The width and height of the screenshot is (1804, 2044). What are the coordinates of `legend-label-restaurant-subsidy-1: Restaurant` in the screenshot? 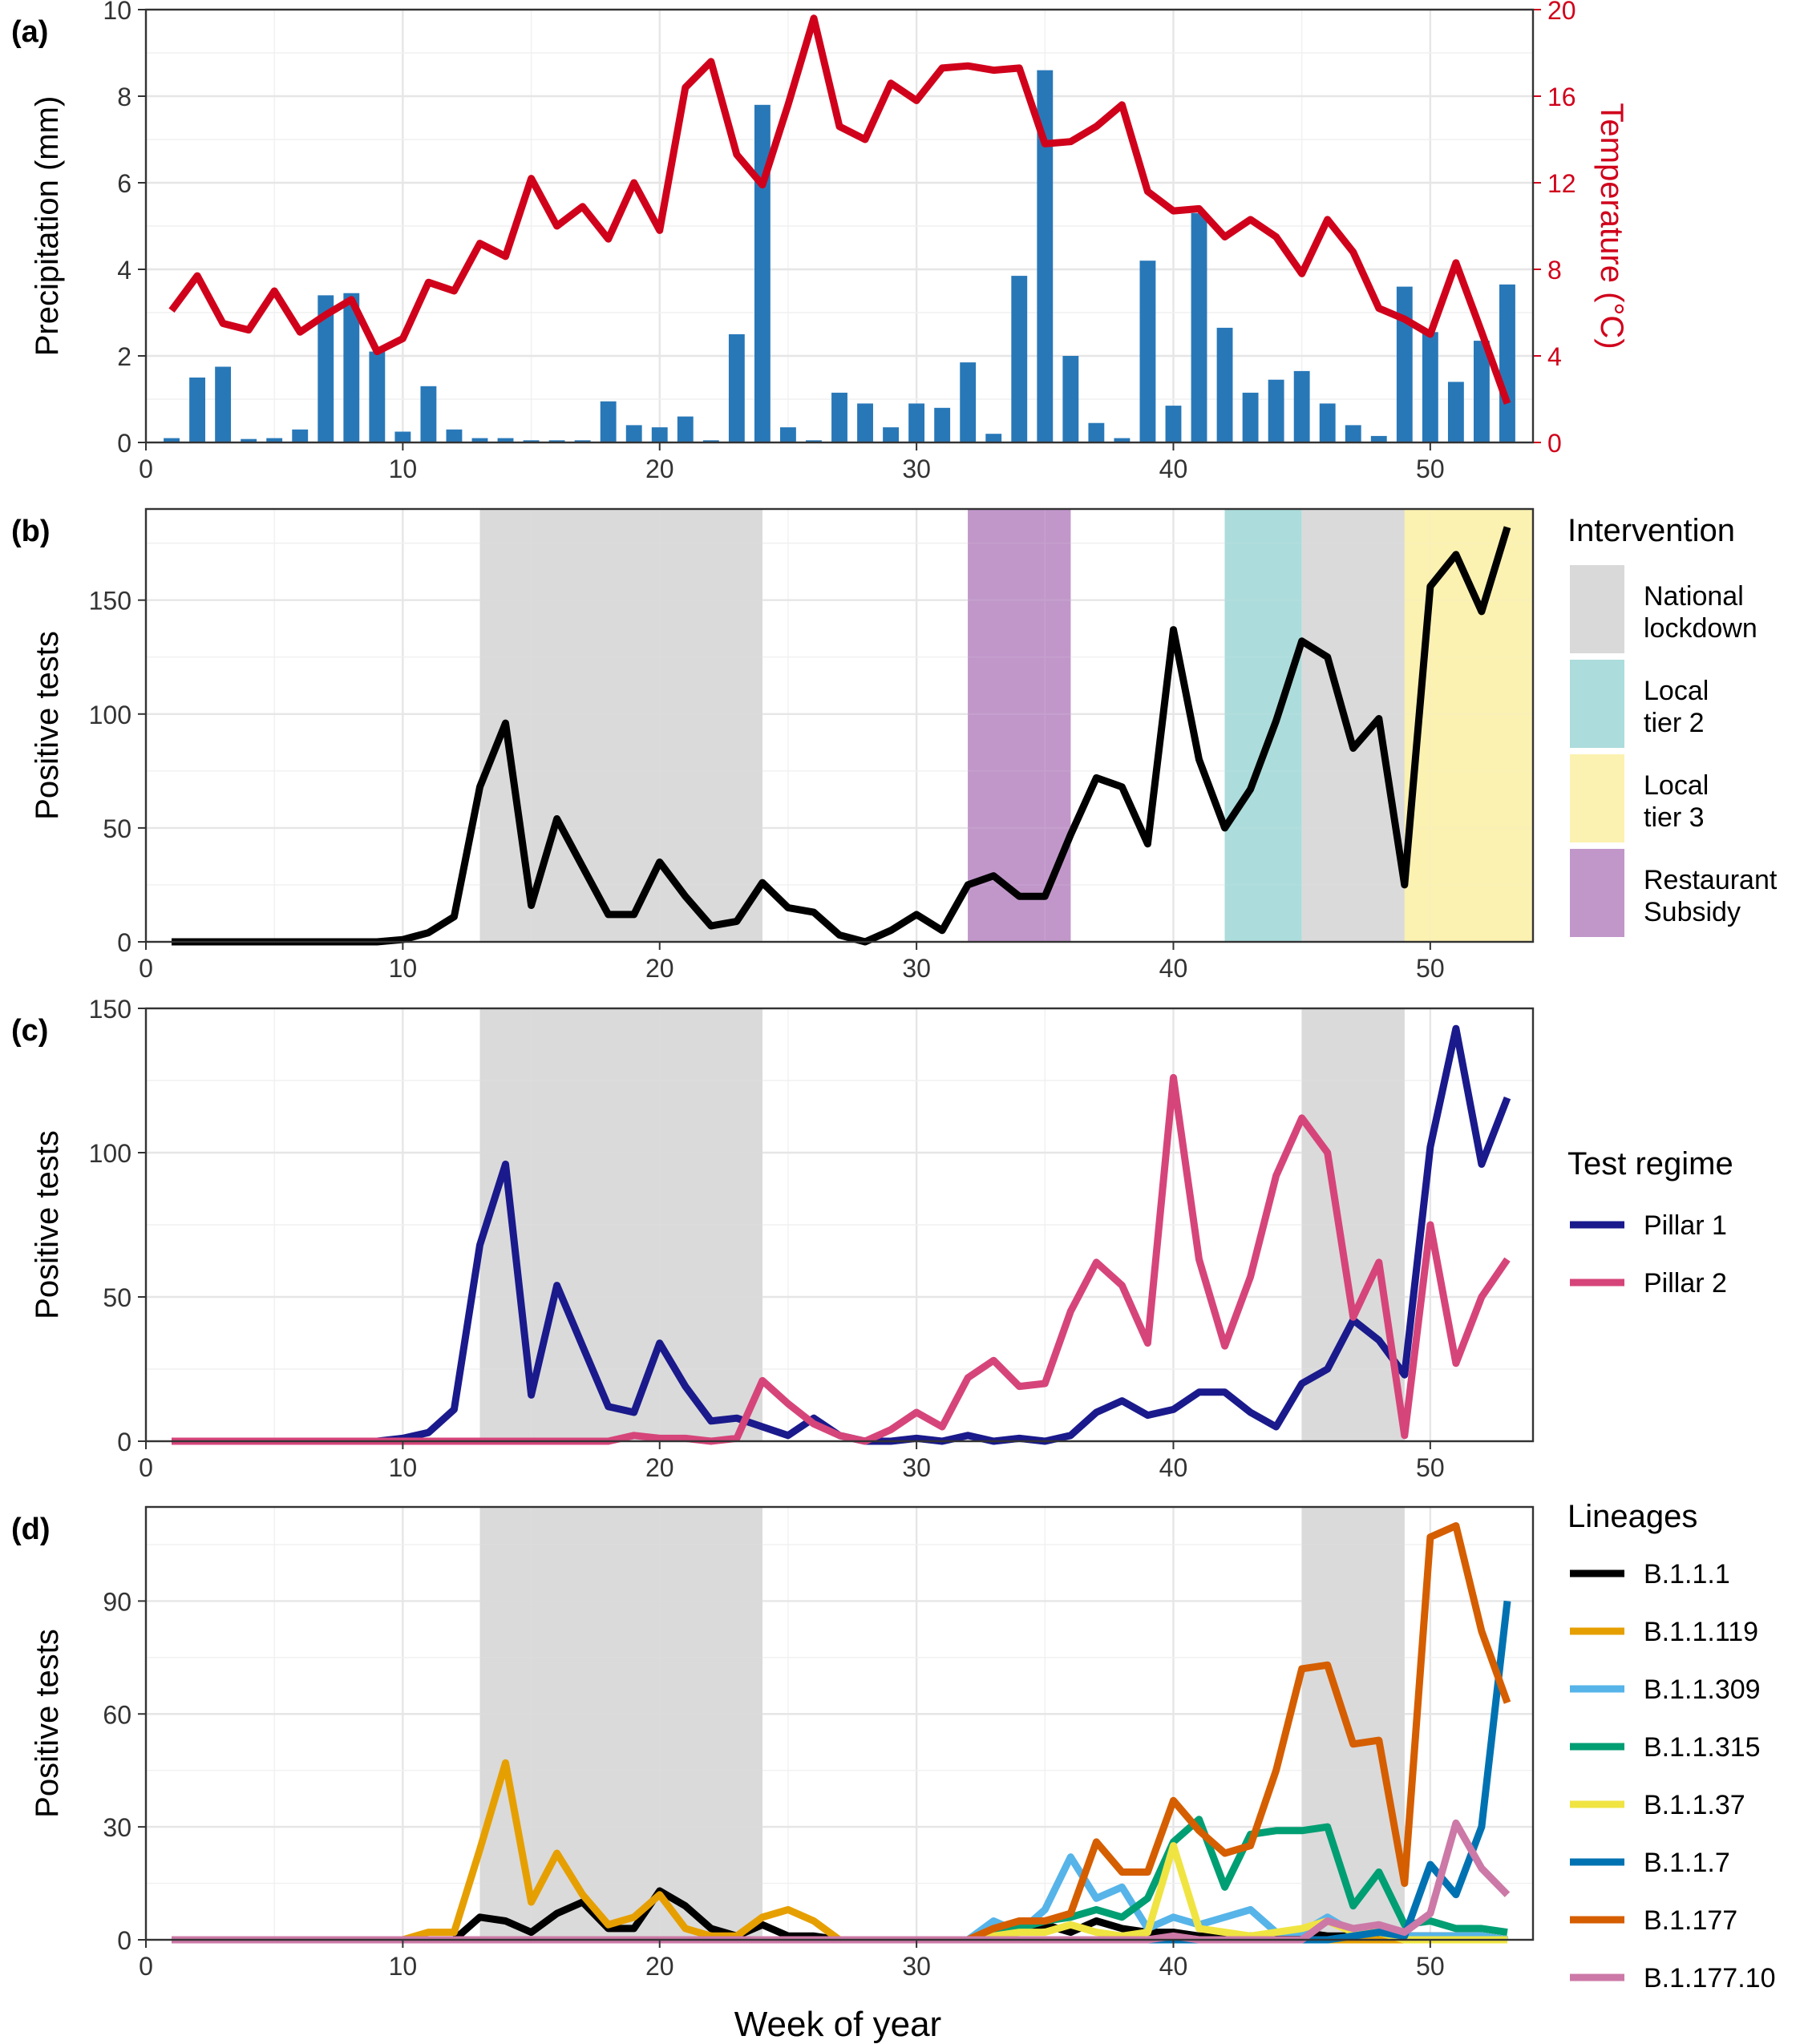 It's located at (1711, 880).